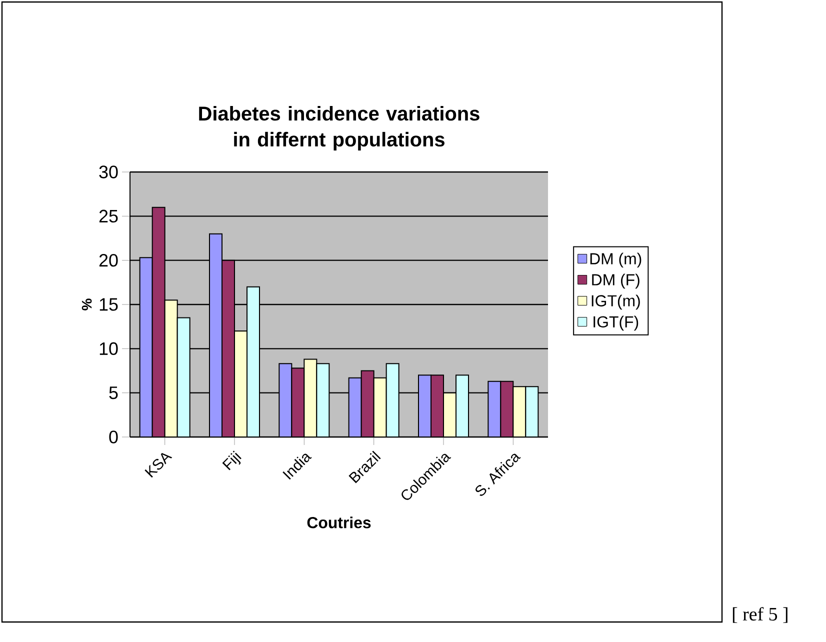 The height and width of the screenshot is (642, 826). I want to click on y-axis-title: %, so click(87, 304).